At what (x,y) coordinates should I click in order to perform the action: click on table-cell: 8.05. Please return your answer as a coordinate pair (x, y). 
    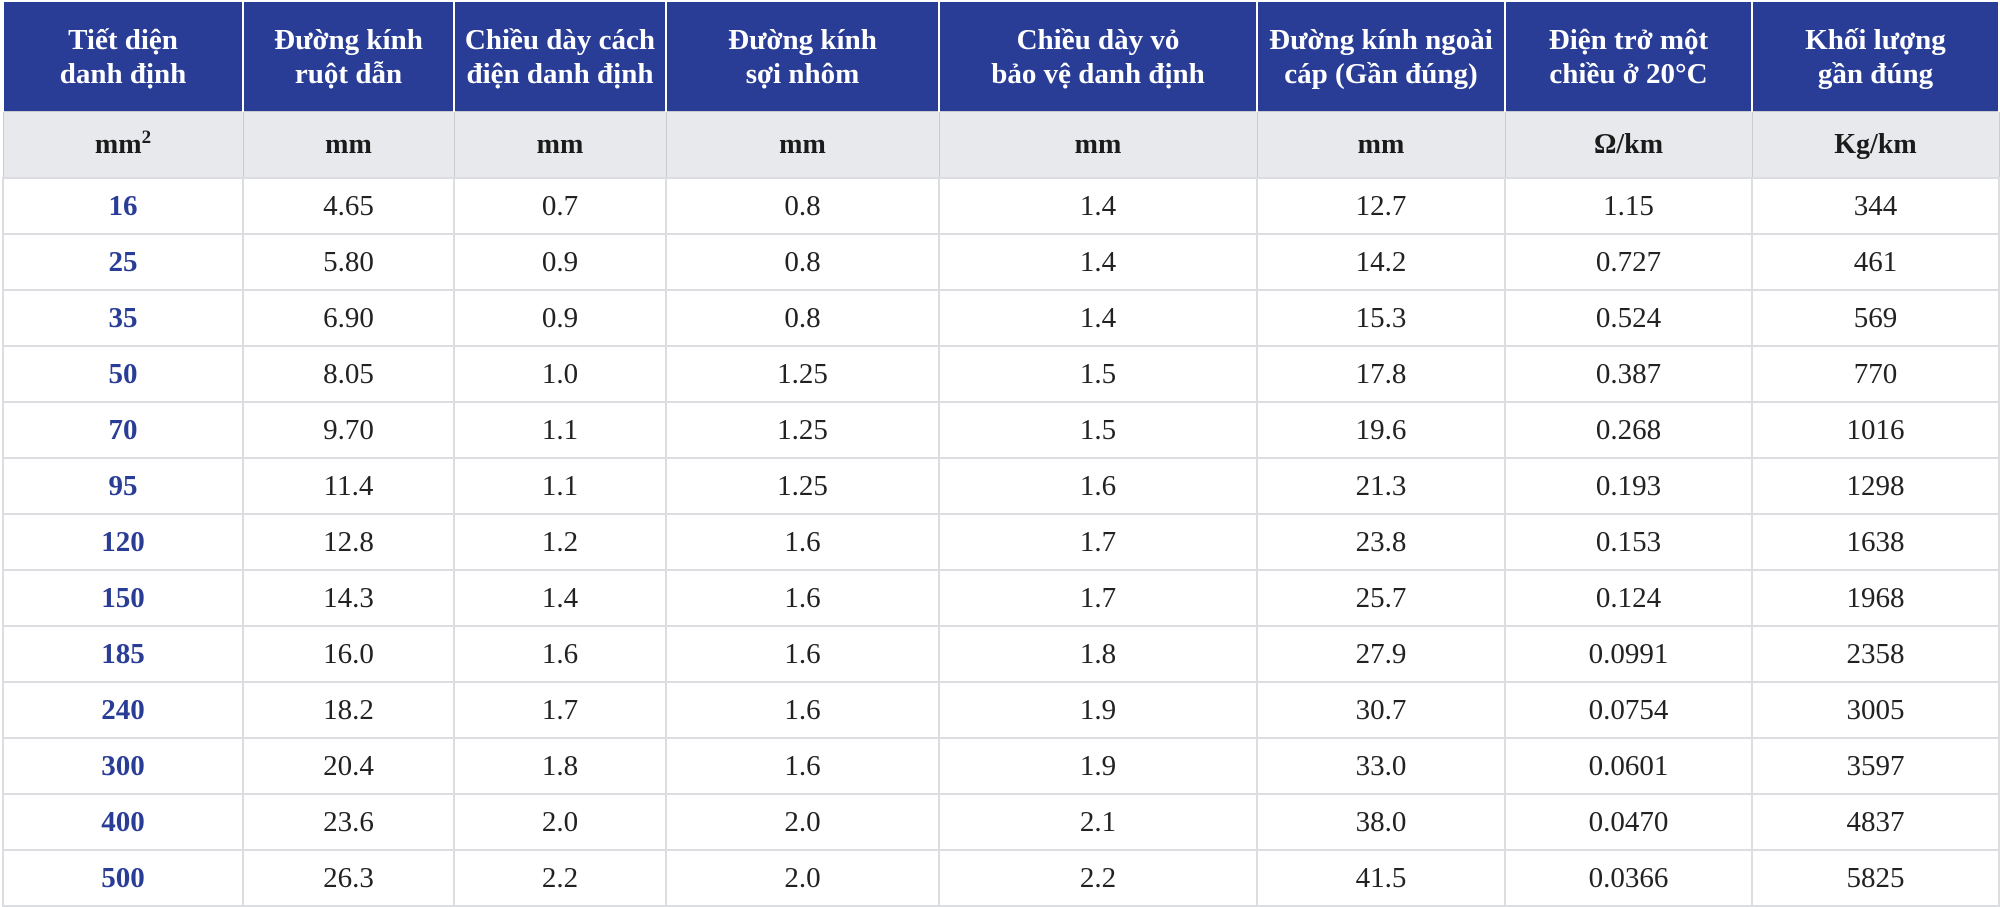
    Looking at the image, I should click on (348, 374).